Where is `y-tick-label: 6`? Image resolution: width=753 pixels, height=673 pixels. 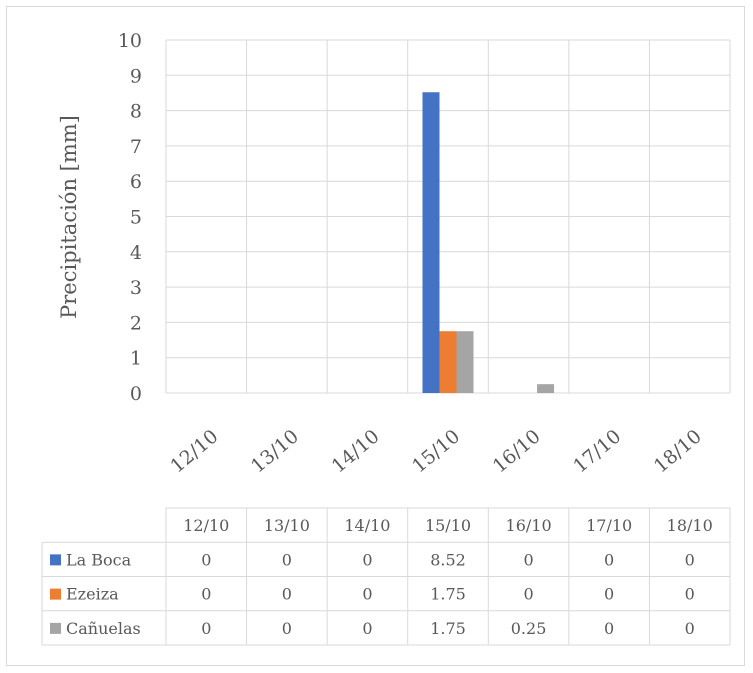
y-tick-label: 6 is located at coordinates (136, 182).